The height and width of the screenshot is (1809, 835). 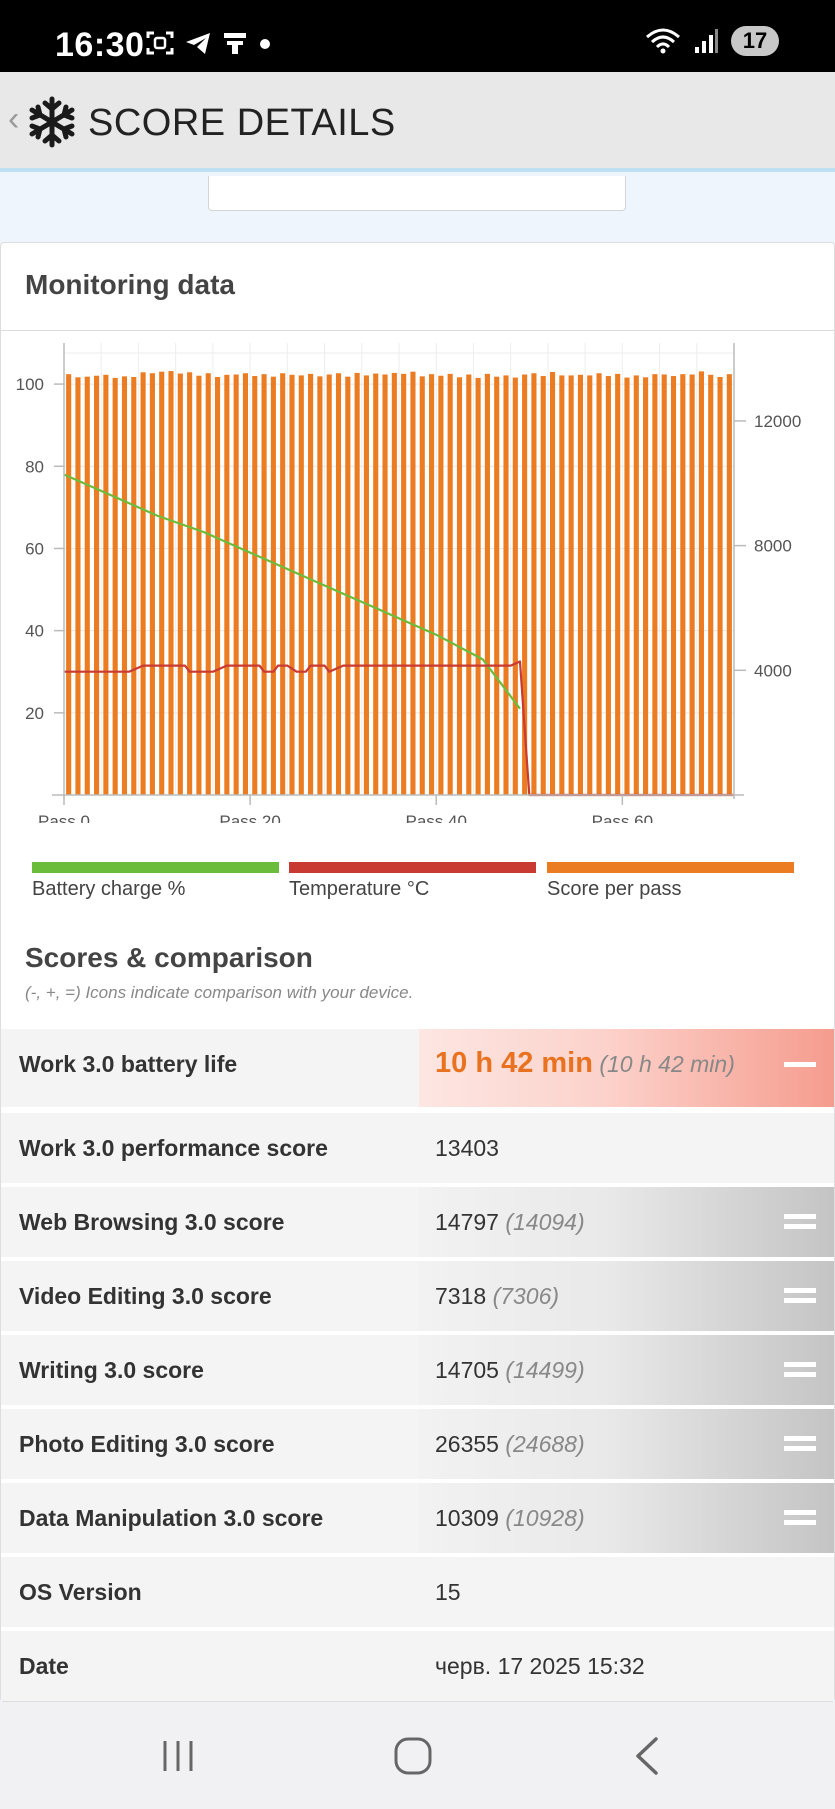 What do you see at coordinates (34, 713) in the screenshot?
I see `y-tick-label-left: 20` at bounding box center [34, 713].